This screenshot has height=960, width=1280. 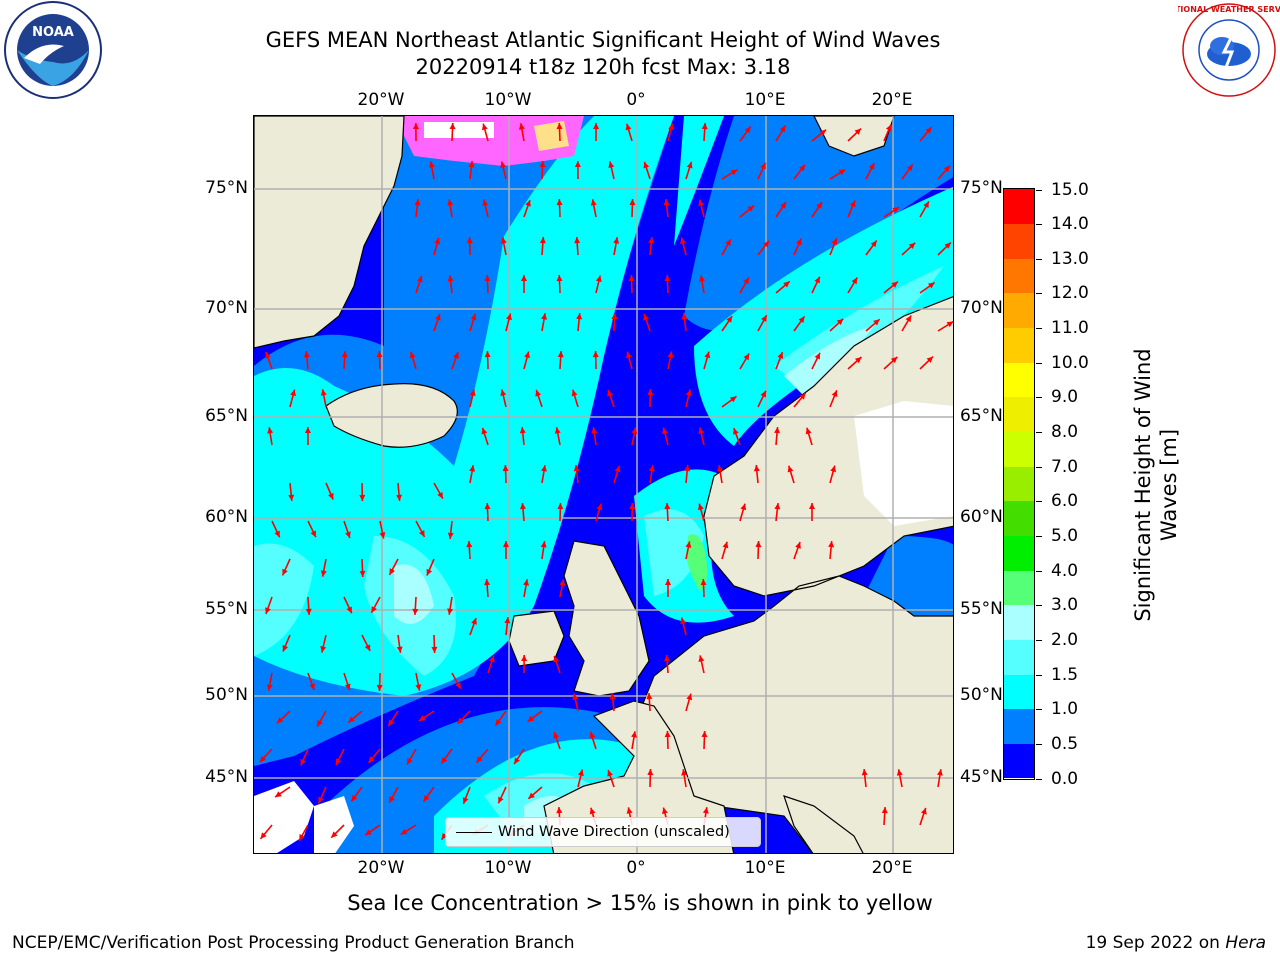 I want to click on colorbar-label: 6.0, so click(x=1065, y=501).